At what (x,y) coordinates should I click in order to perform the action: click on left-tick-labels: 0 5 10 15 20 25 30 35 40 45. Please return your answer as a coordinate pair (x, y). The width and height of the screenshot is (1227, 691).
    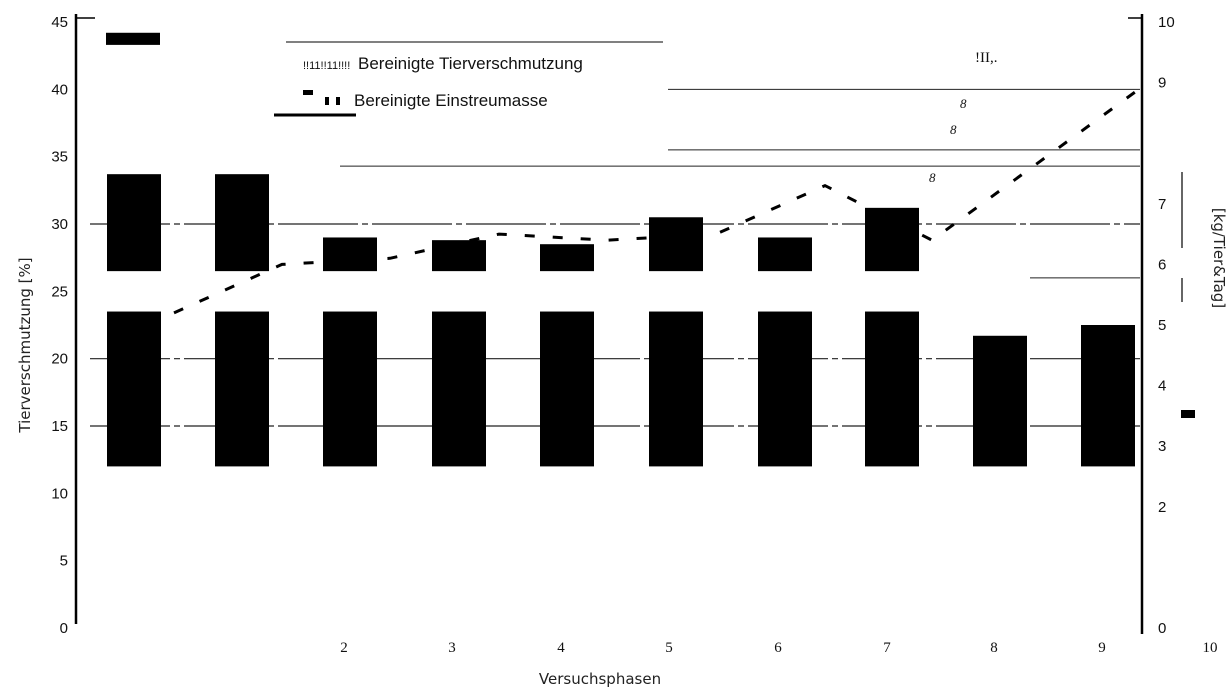
    Looking at the image, I should click on (59, 325).